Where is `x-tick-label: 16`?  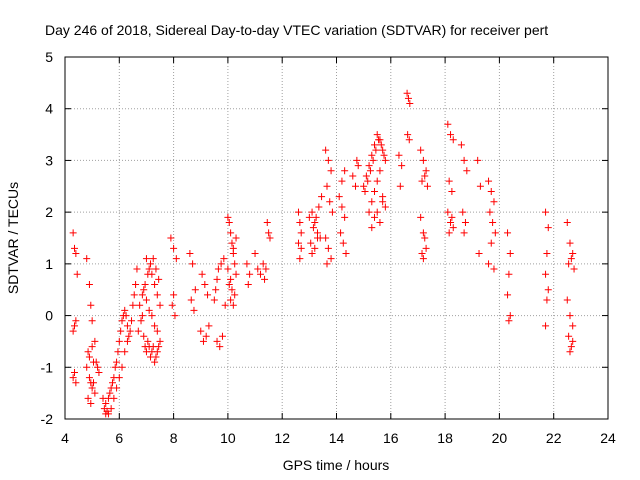
x-tick-label: 16 is located at coordinates (391, 438).